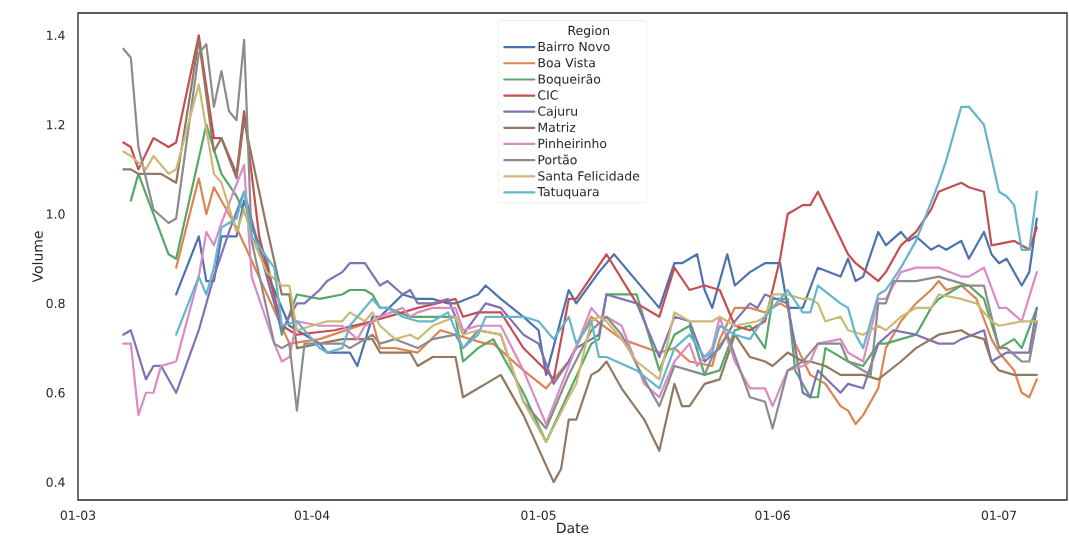 The width and height of the screenshot is (1069, 554). I want to click on legend-label: Pinheirinho, so click(572, 143).